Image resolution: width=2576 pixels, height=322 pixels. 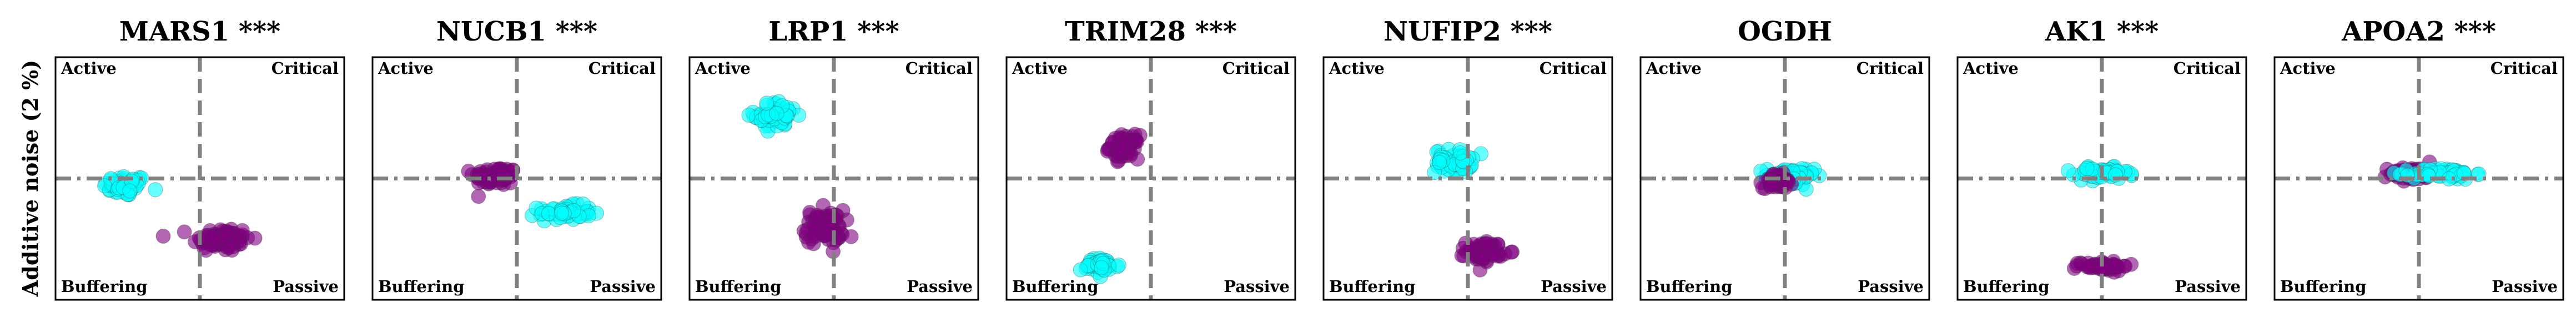 I want to click on panel-title: AK1 ***, so click(x=2102, y=31).